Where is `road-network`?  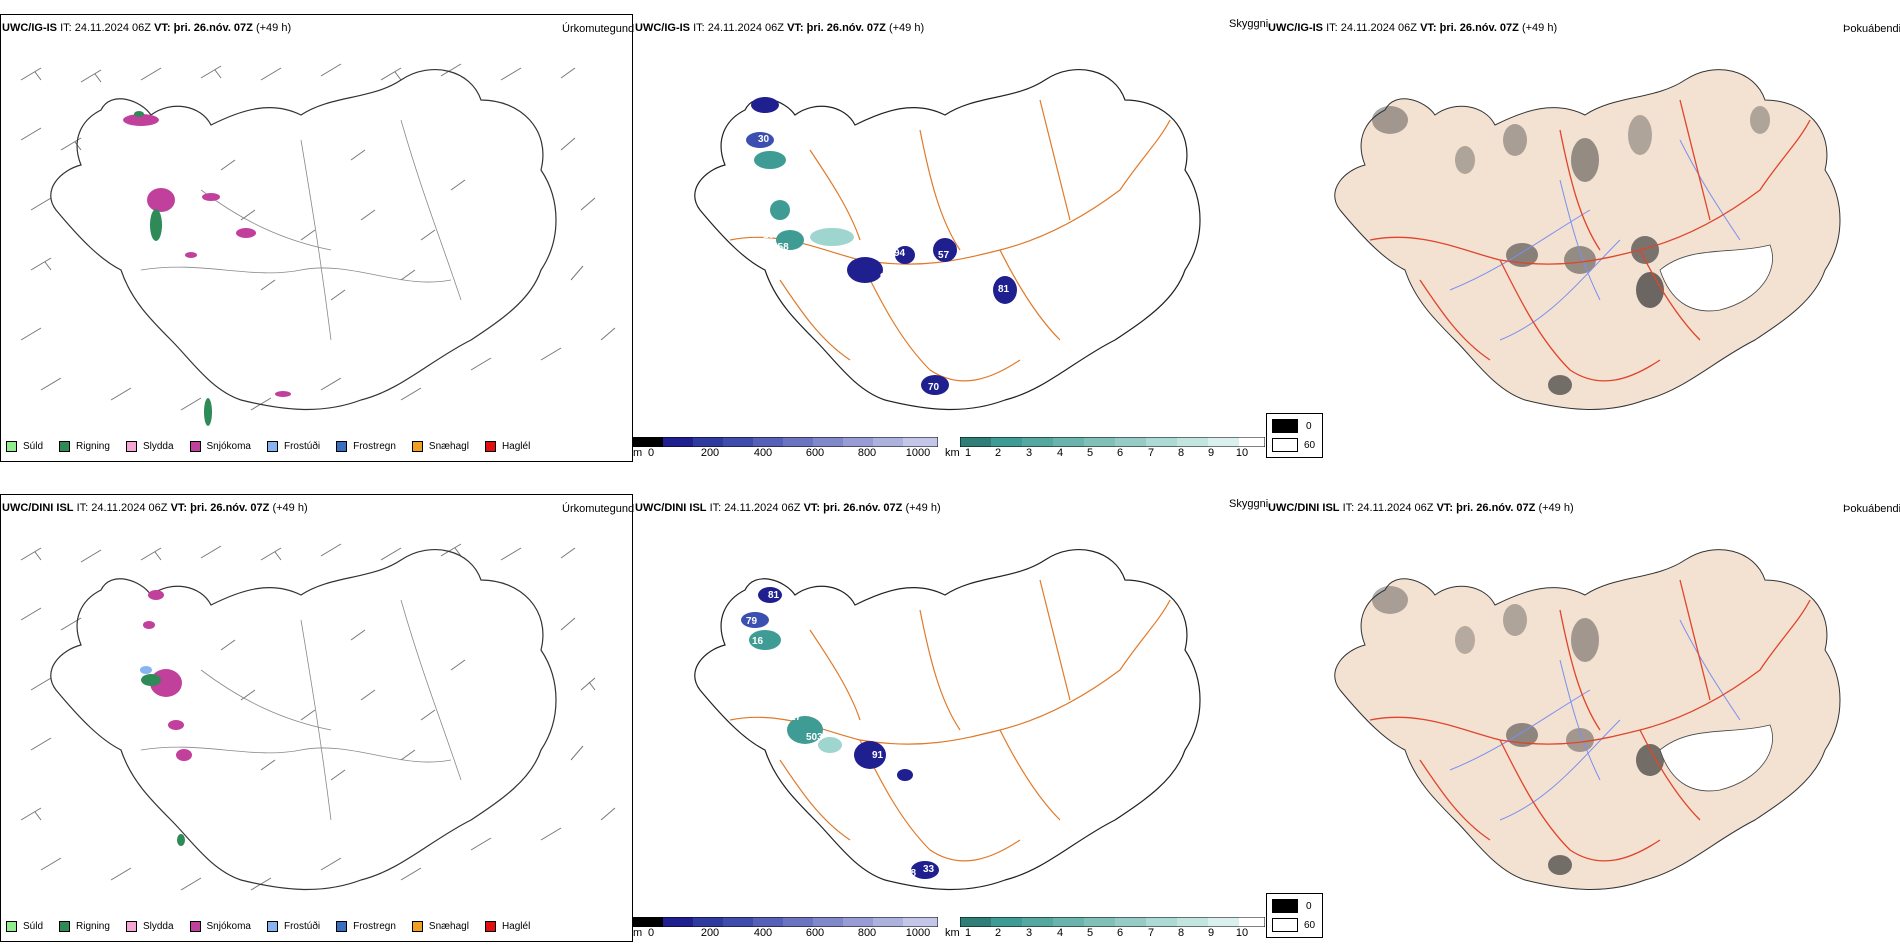
road-network is located at coordinates (950, 720).